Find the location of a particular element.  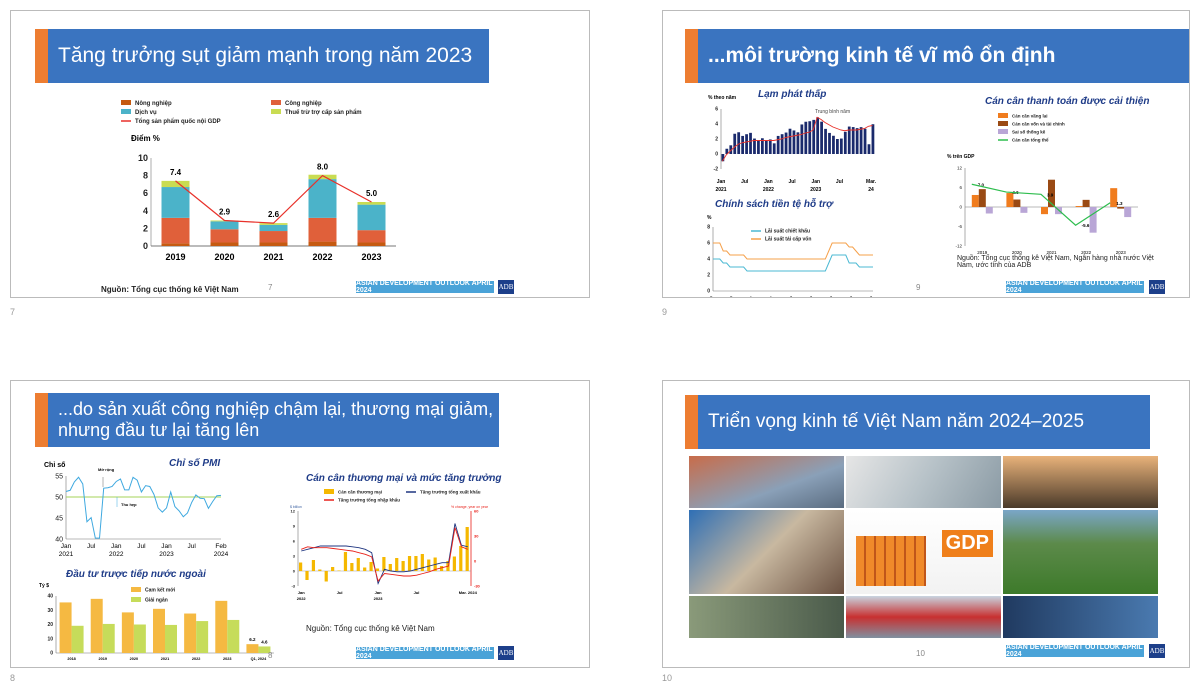

annotation: Thu hẹp is located at coordinates (129, 504).